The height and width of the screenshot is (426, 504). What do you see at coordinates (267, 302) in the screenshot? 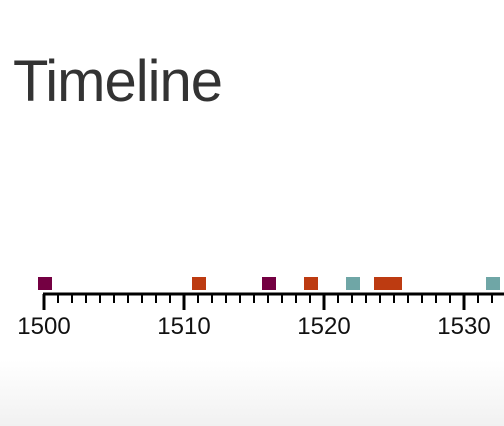
I see `timeline-ticks` at bounding box center [267, 302].